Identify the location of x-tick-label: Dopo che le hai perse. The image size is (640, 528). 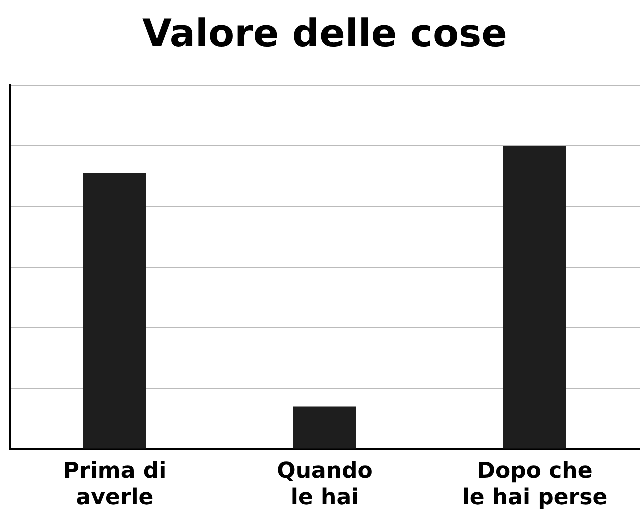
(535, 485).